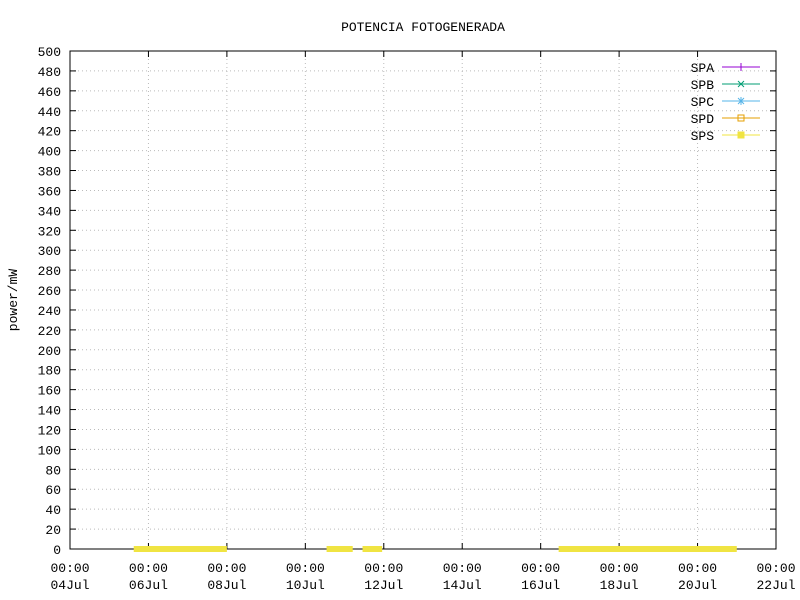 The image size is (800, 600). What do you see at coordinates (703, 136) in the screenshot?
I see `legend-label: SPS` at bounding box center [703, 136].